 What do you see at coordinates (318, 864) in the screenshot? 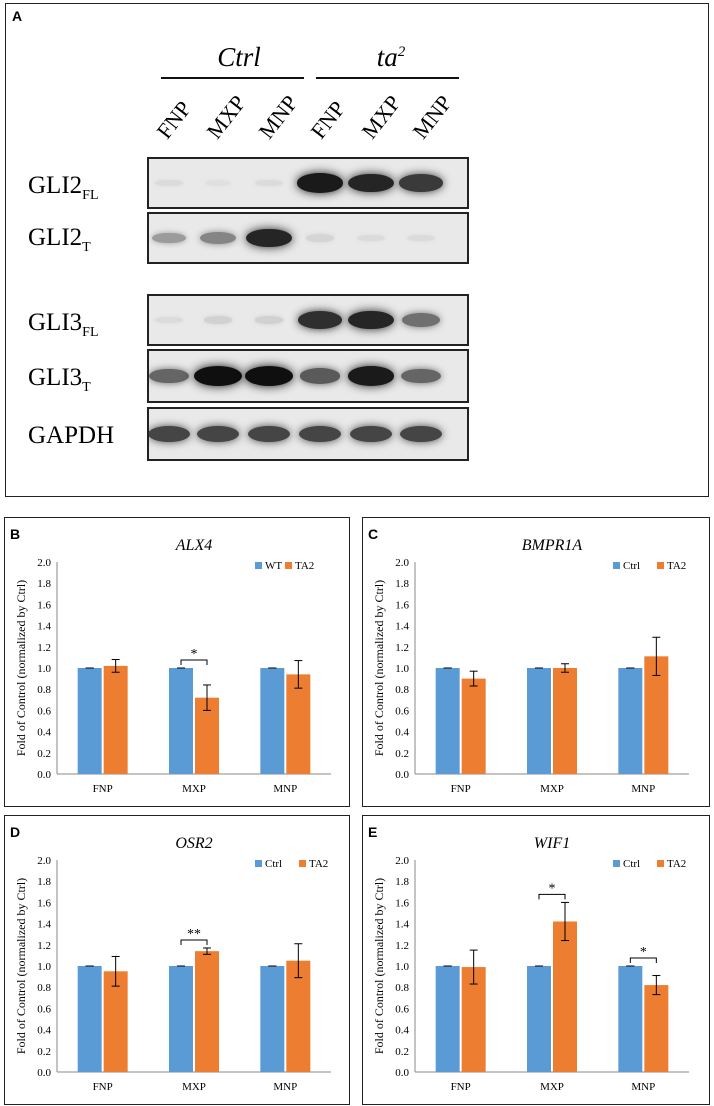
I see `legend-label: TA2` at bounding box center [318, 864].